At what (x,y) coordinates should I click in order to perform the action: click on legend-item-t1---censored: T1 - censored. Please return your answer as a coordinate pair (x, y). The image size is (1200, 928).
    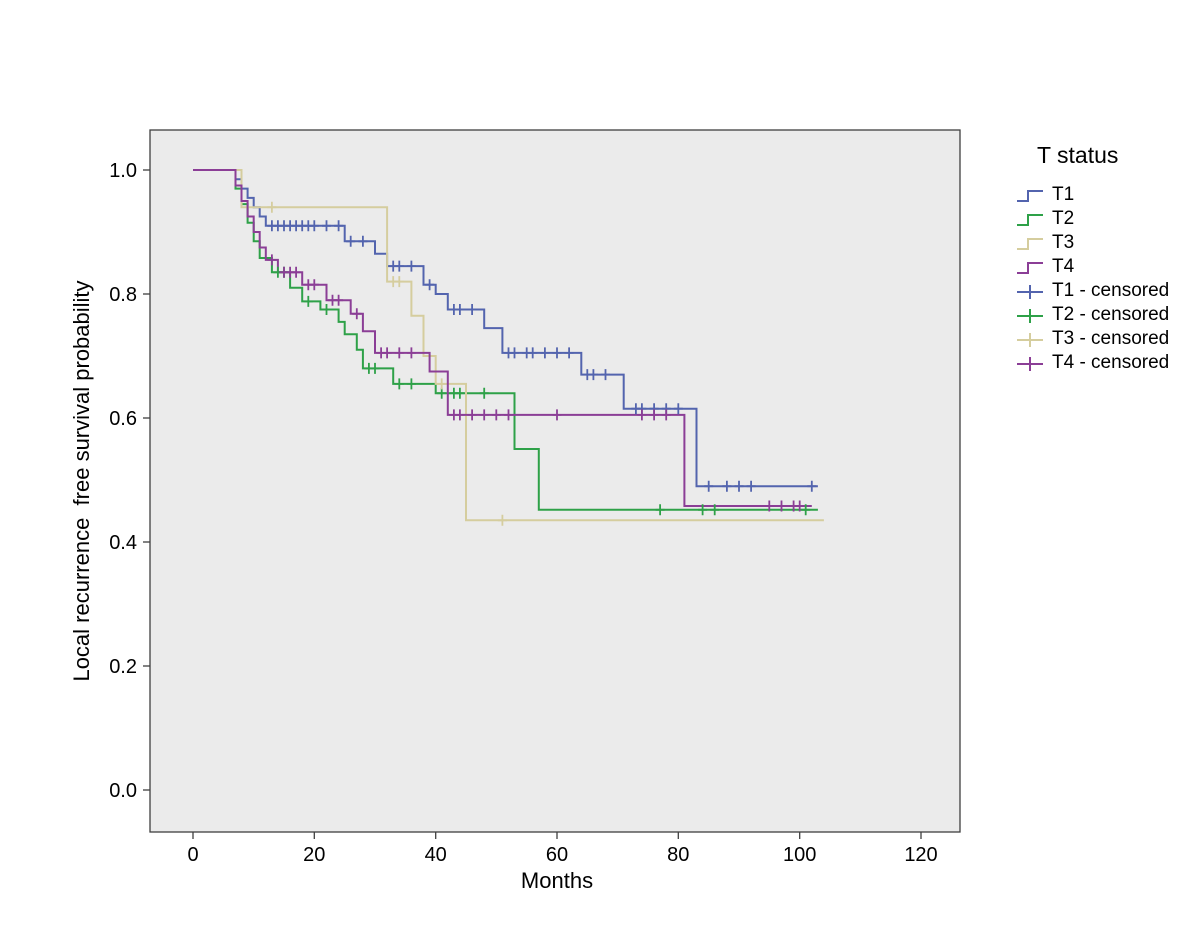
    Looking at the image, I should click on (1107, 291).